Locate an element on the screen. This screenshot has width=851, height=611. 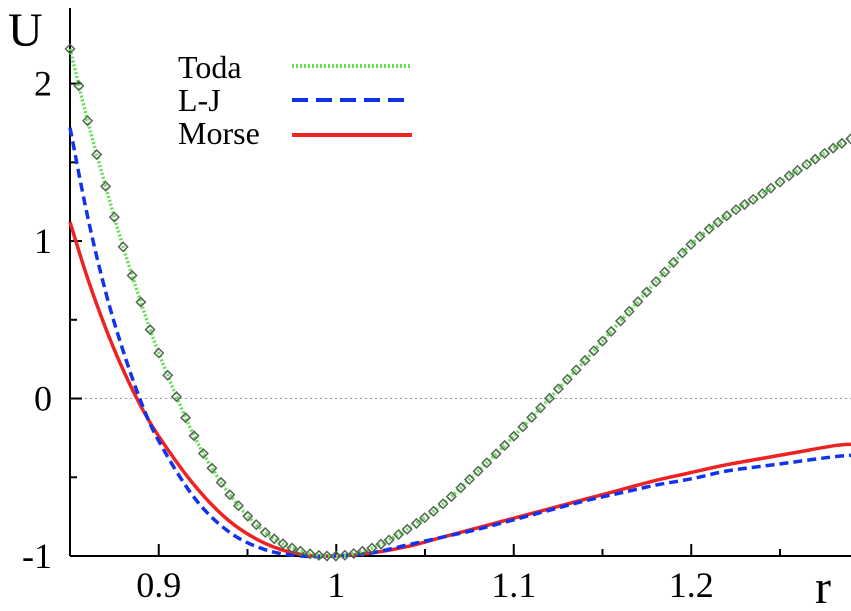
legend-label-lj: L-J is located at coordinates (199, 100).